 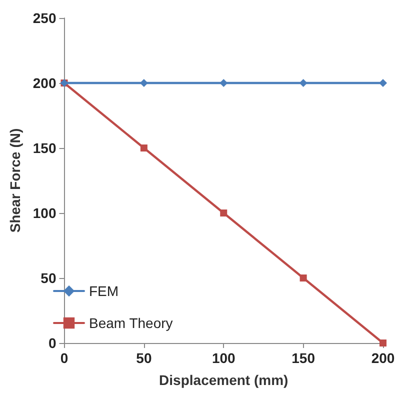 I want to click on y-tick-label: 50, so click(x=48, y=278).